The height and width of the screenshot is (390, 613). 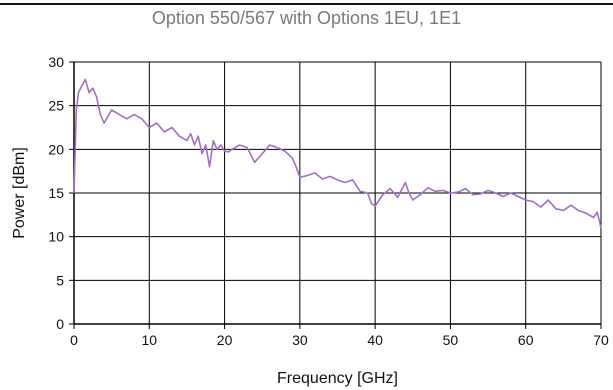 What do you see at coordinates (601, 340) in the screenshot?
I see `x-tick-label: 70` at bounding box center [601, 340].